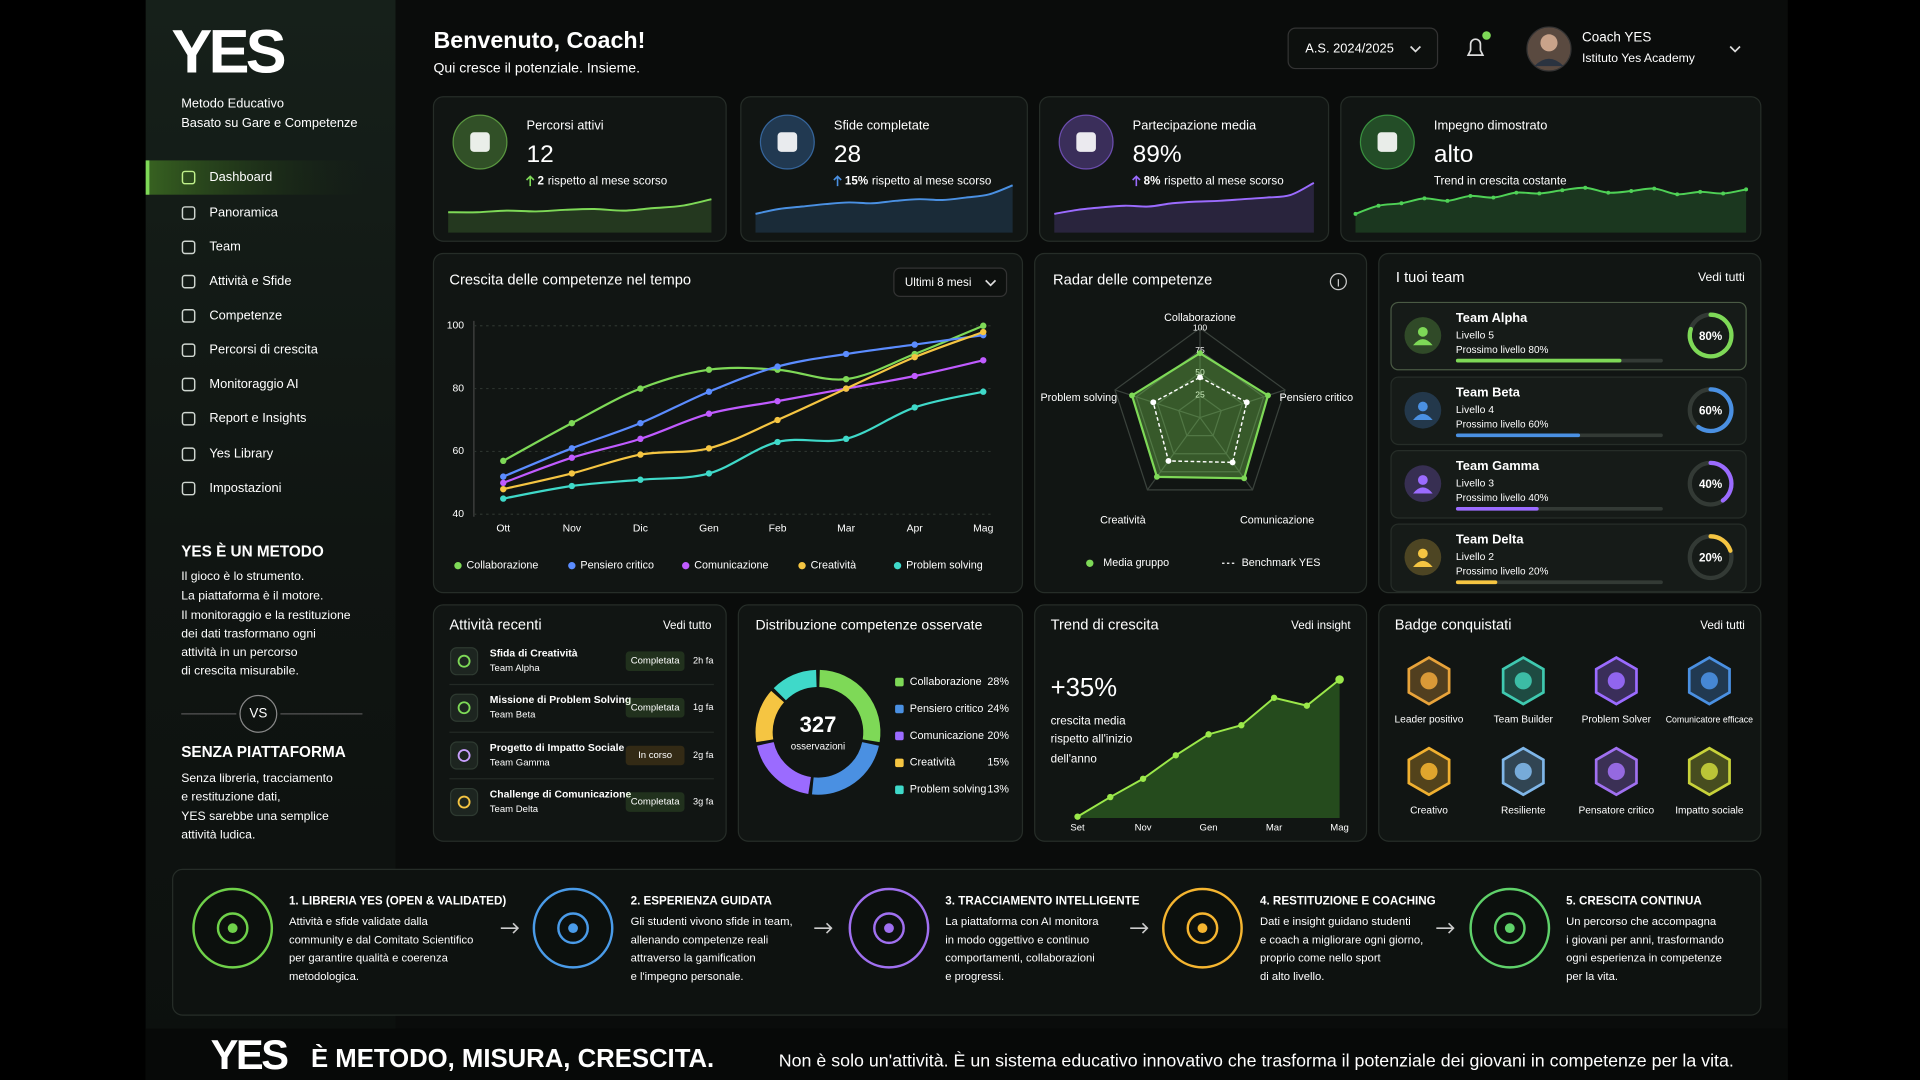  Describe the element at coordinates (1195, 125) in the screenshot. I see `kpi-label: Partecipazione media` at that location.